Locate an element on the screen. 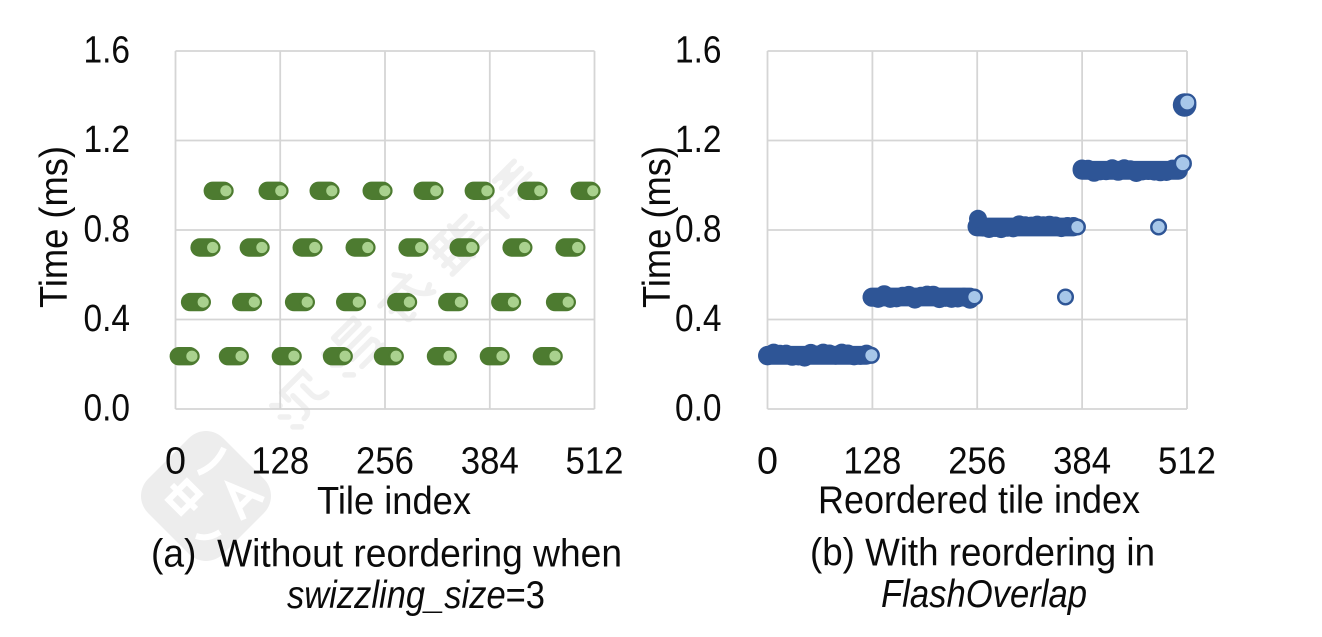 The image size is (1322, 637). svg-text: (b) With reordering in is located at coordinates (982, 553).